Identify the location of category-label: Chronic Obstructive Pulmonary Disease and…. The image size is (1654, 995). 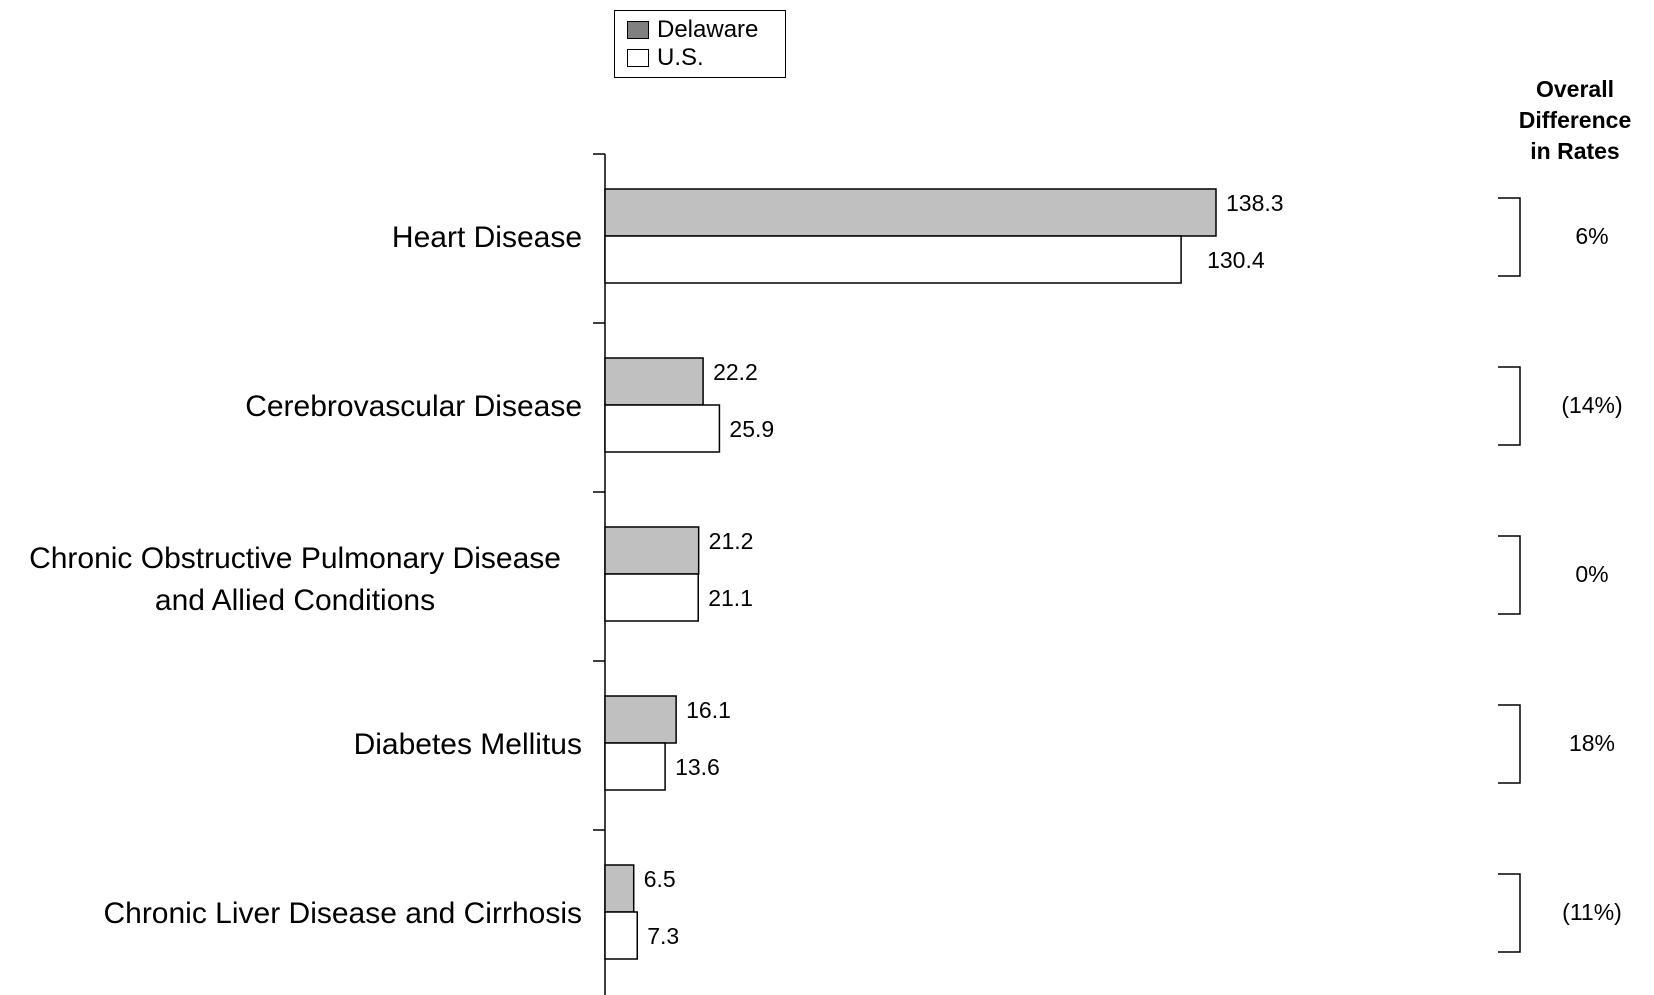
(295, 579).